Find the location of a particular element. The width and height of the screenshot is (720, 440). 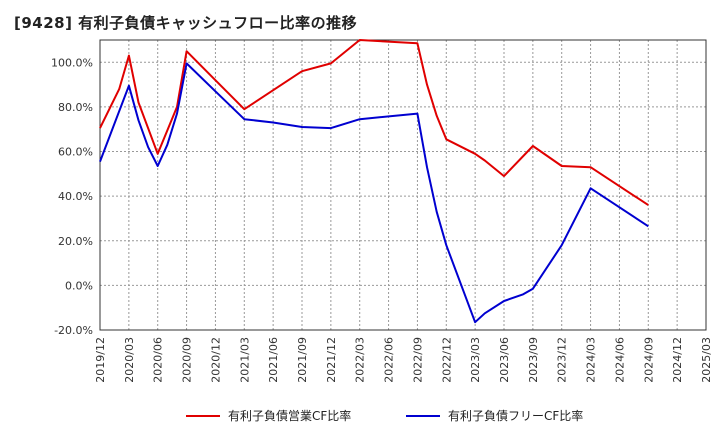

y-tick-label: 100.0% is located at coordinates (72, 62).